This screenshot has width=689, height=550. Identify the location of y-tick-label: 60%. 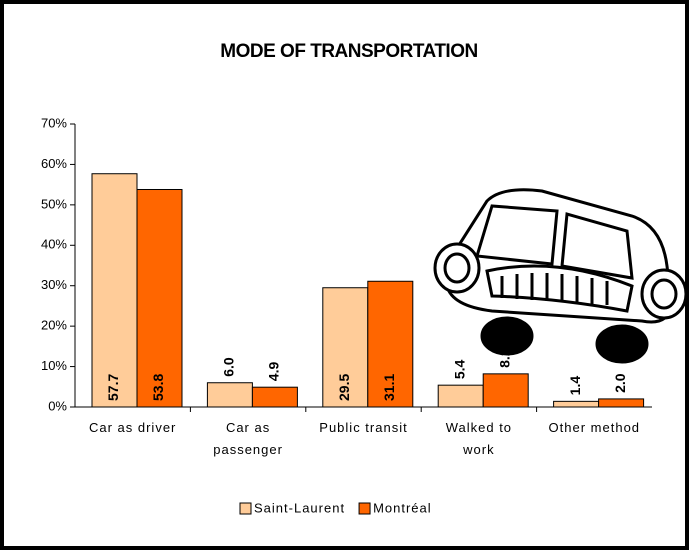
(54, 163).